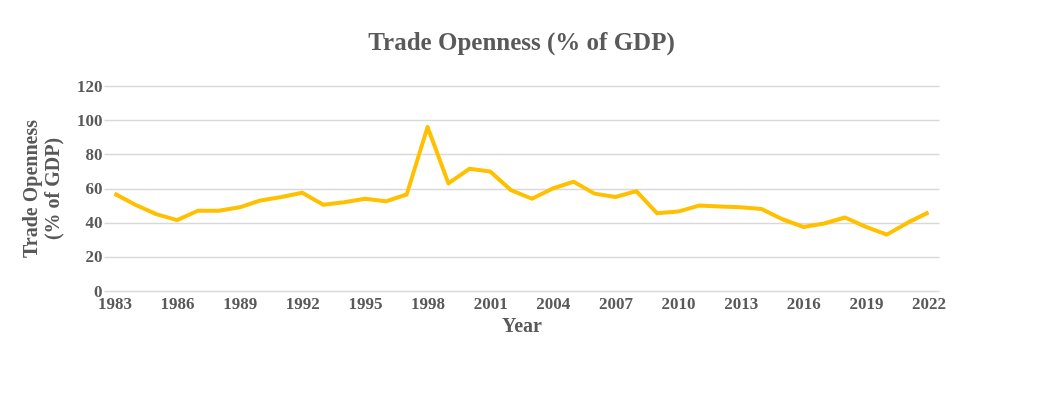 The image size is (1038, 414). Describe the element at coordinates (553, 303) in the screenshot. I see `x-tick-label: 2004` at that location.